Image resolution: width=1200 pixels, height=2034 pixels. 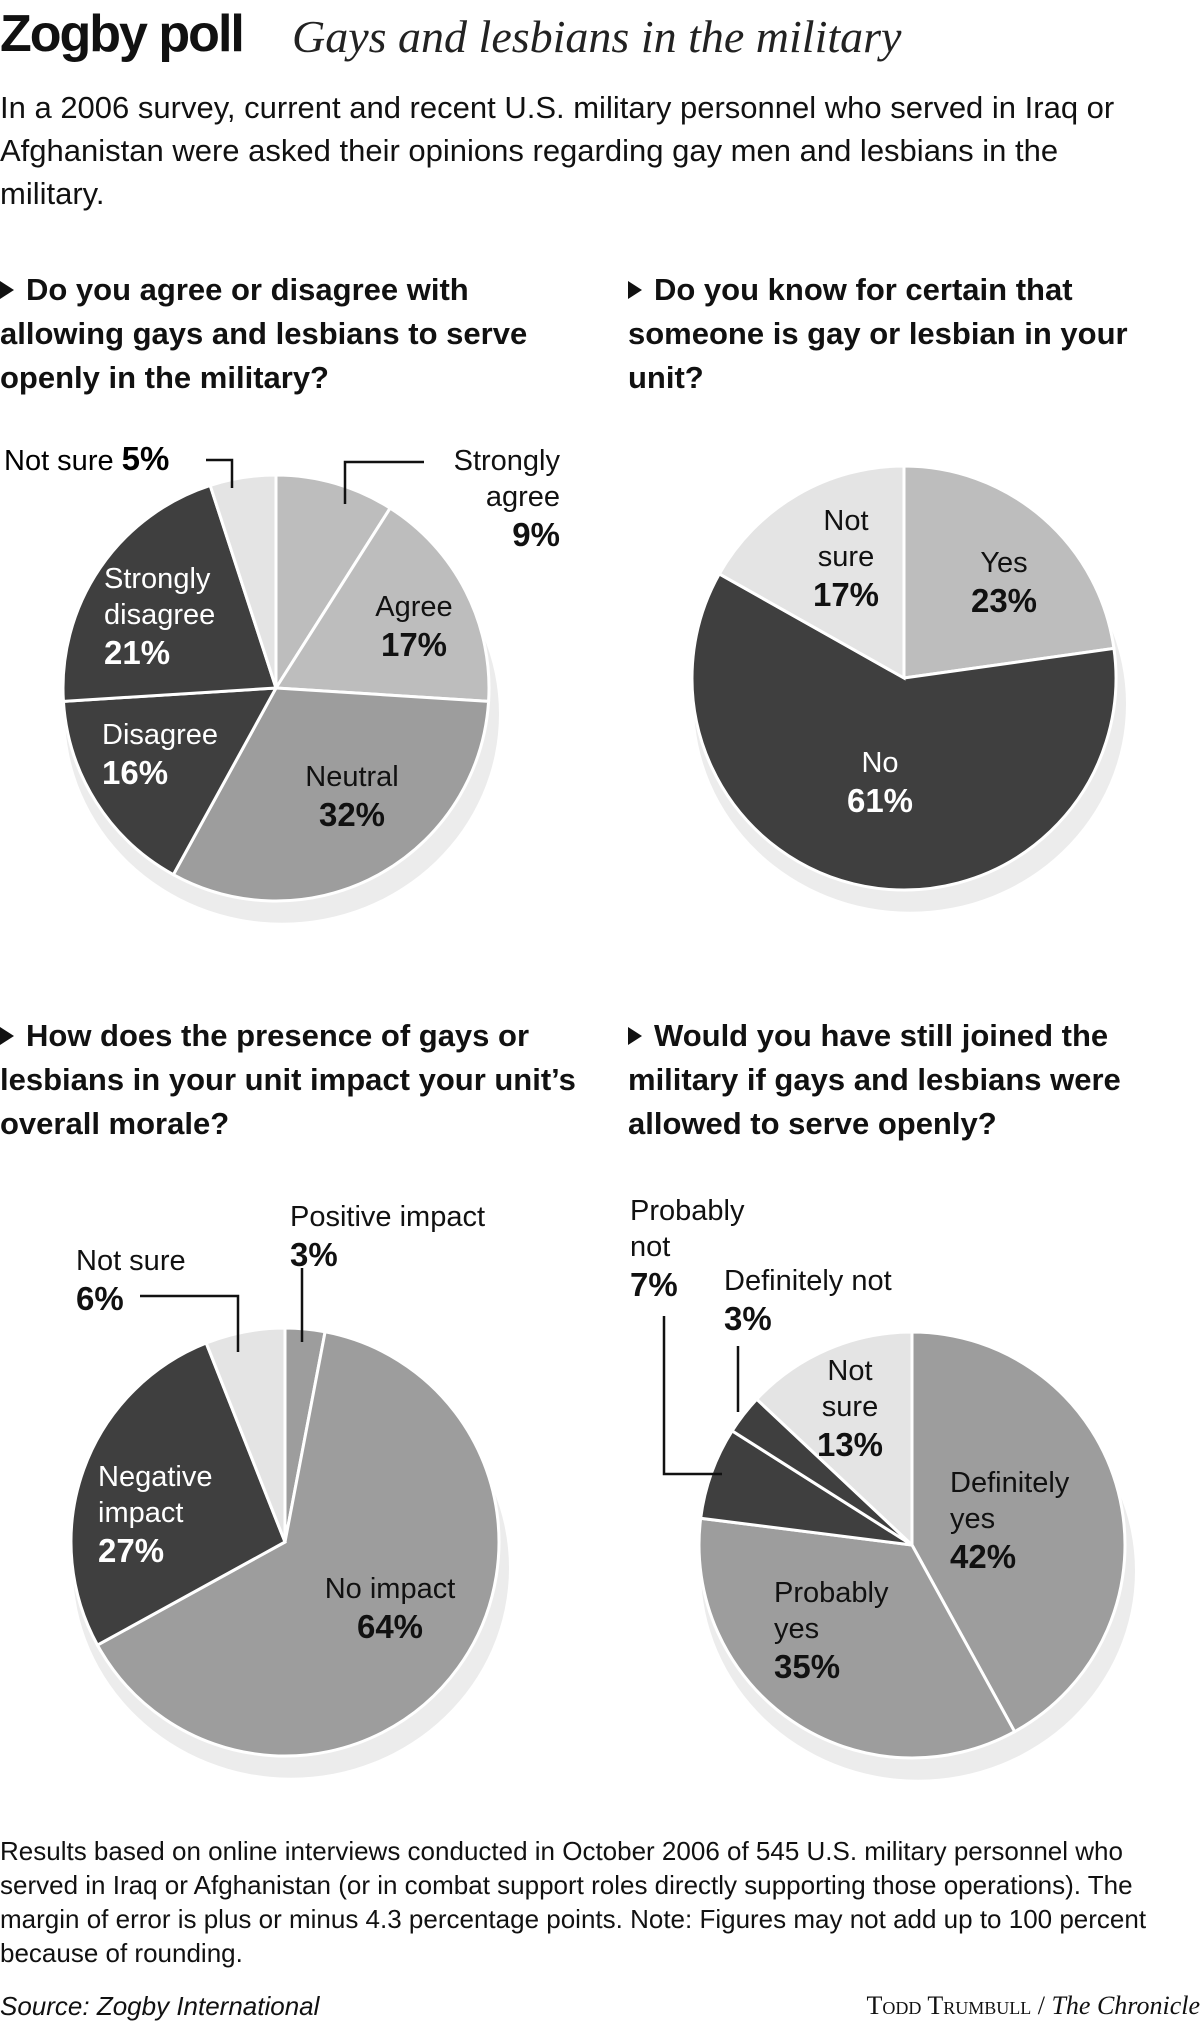 I want to click on slice-category: Definitely not, so click(x=808, y=1281).